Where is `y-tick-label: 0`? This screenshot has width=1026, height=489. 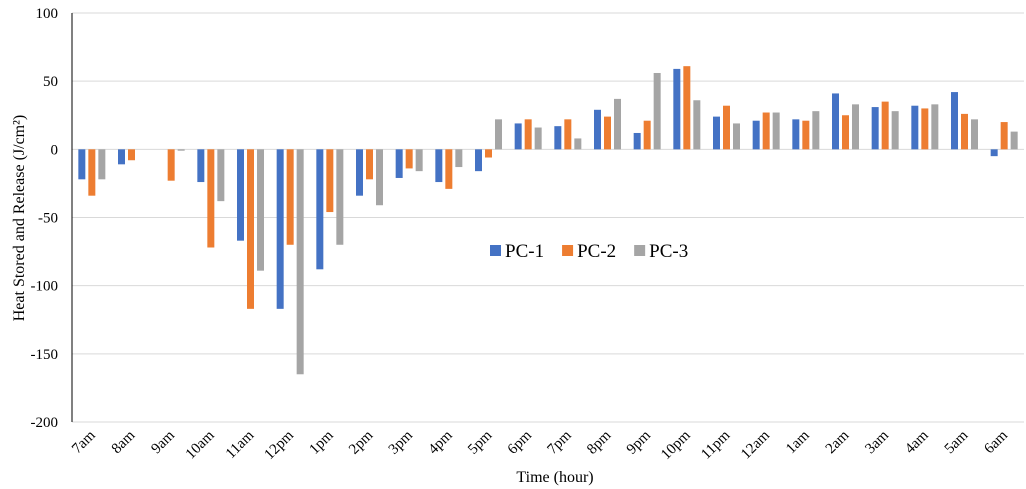
y-tick-label: 0 is located at coordinates (55, 150).